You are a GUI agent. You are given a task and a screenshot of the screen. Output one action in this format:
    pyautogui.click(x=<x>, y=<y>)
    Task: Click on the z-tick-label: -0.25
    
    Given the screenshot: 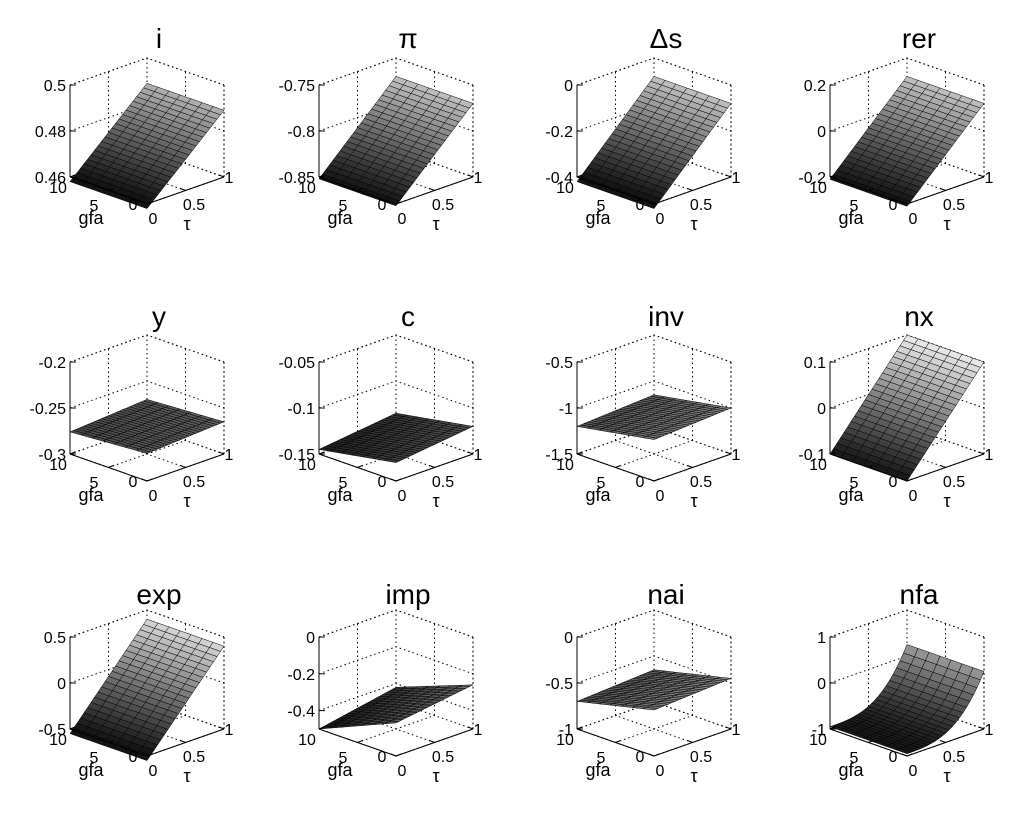 What is the action you would take?
    pyautogui.click(x=48, y=409)
    